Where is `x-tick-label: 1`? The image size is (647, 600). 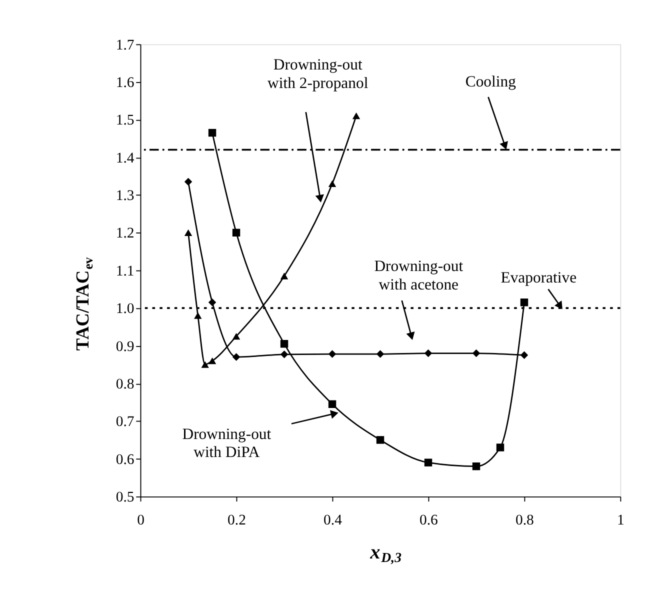
x-tick-label: 1 is located at coordinates (620, 520).